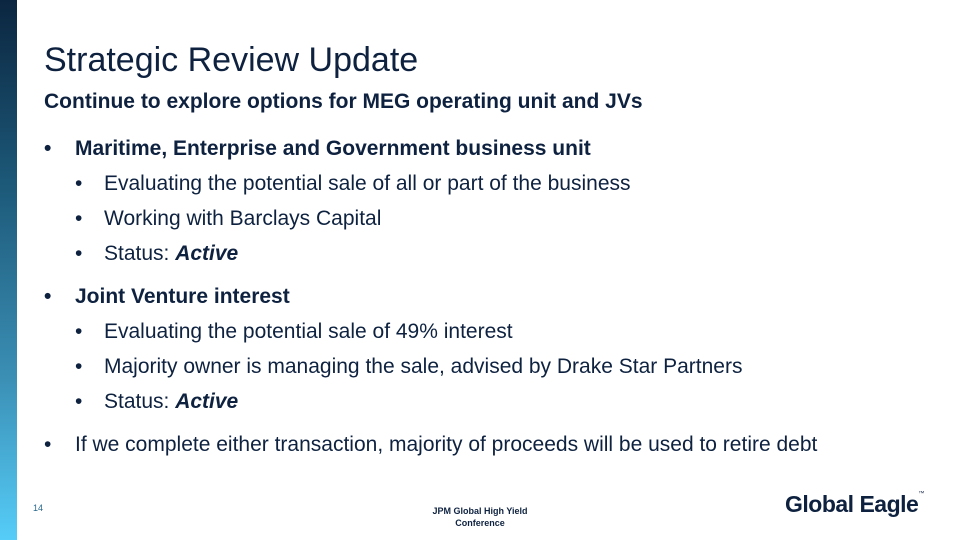 The image size is (960, 540). What do you see at coordinates (167, 296) in the screenshot?
I see `bullet-item: • Joint Venture interest` at bounding box center [167, 296].